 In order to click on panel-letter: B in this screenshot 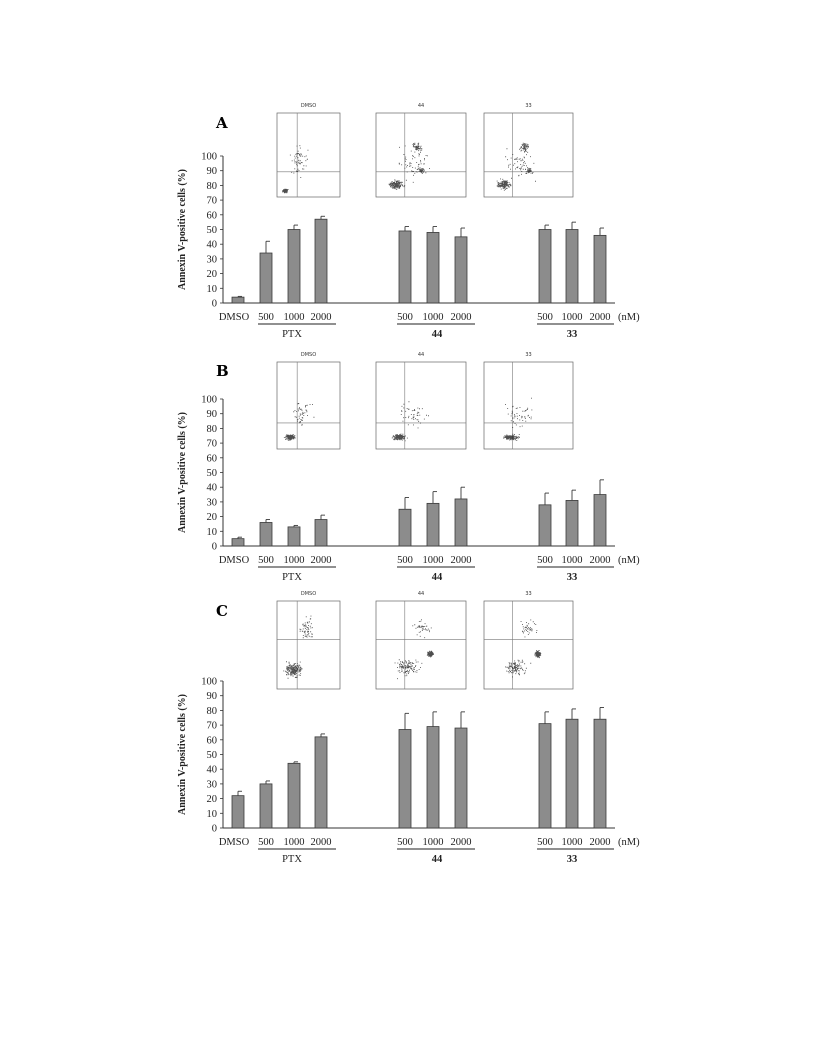, I will do `click(222, 371)`.